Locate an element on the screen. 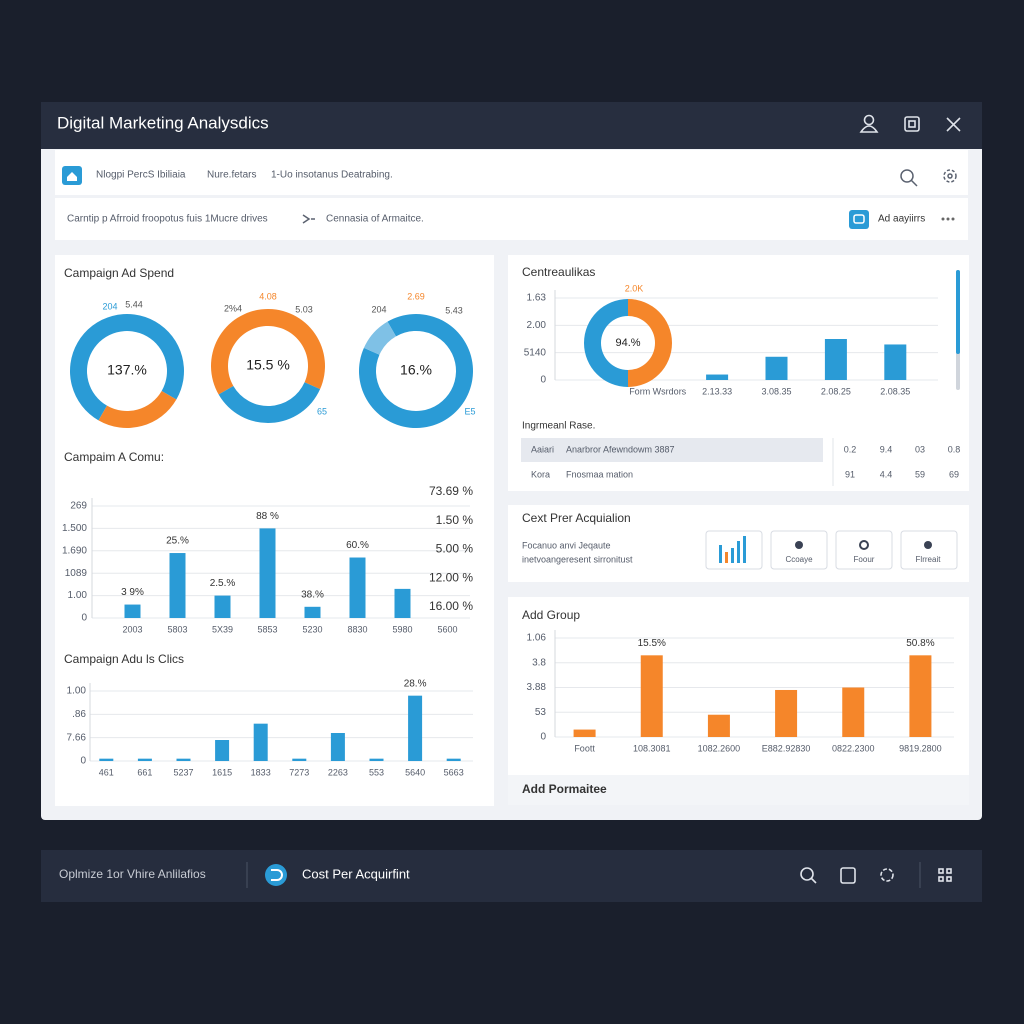 Image resolution: width=1024 pixels, height=1024 pixels. donut-label: E5 is located at coordinates (469, 411).